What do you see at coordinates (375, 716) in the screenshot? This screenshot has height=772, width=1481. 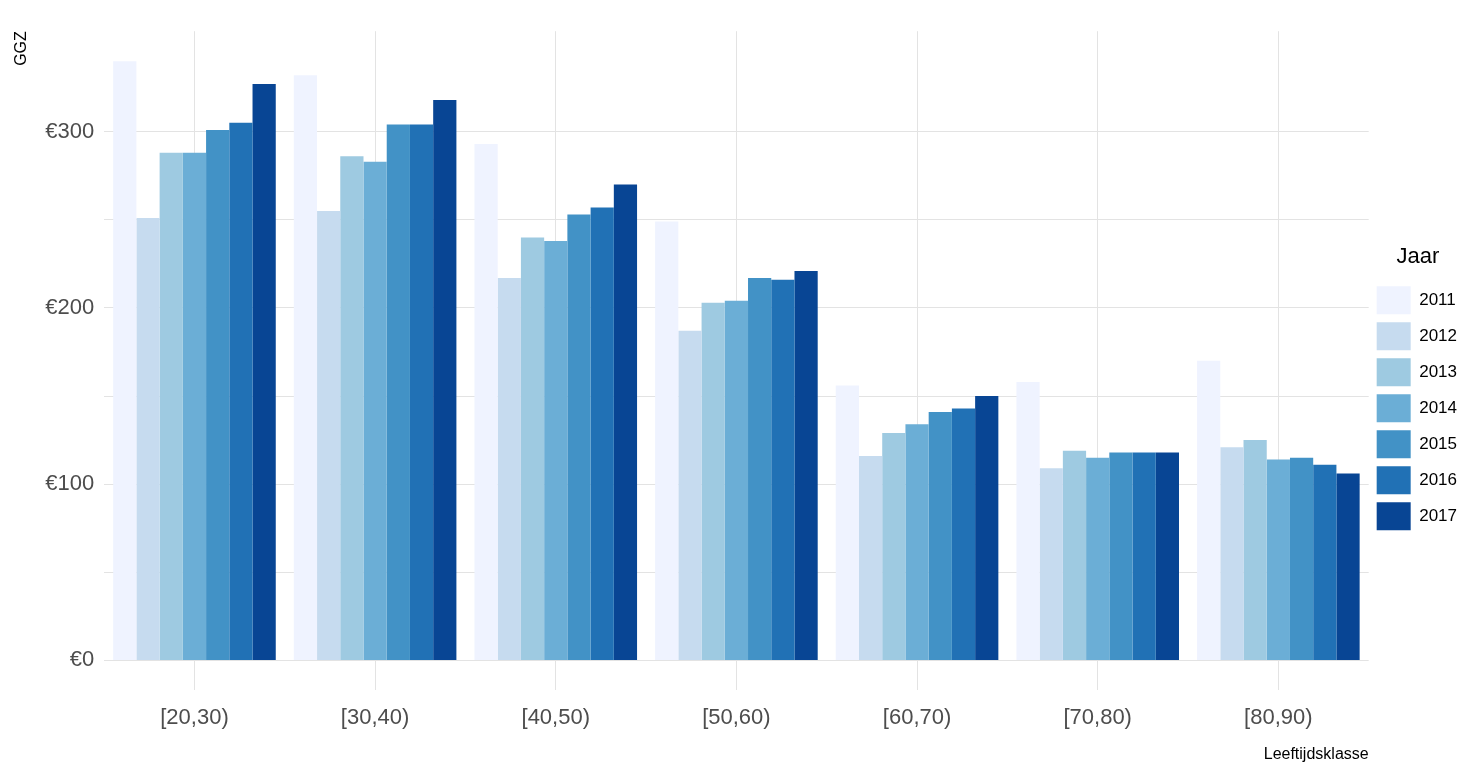 I see `x-tick-label: [30,40)` at bounding box center [375, 716].